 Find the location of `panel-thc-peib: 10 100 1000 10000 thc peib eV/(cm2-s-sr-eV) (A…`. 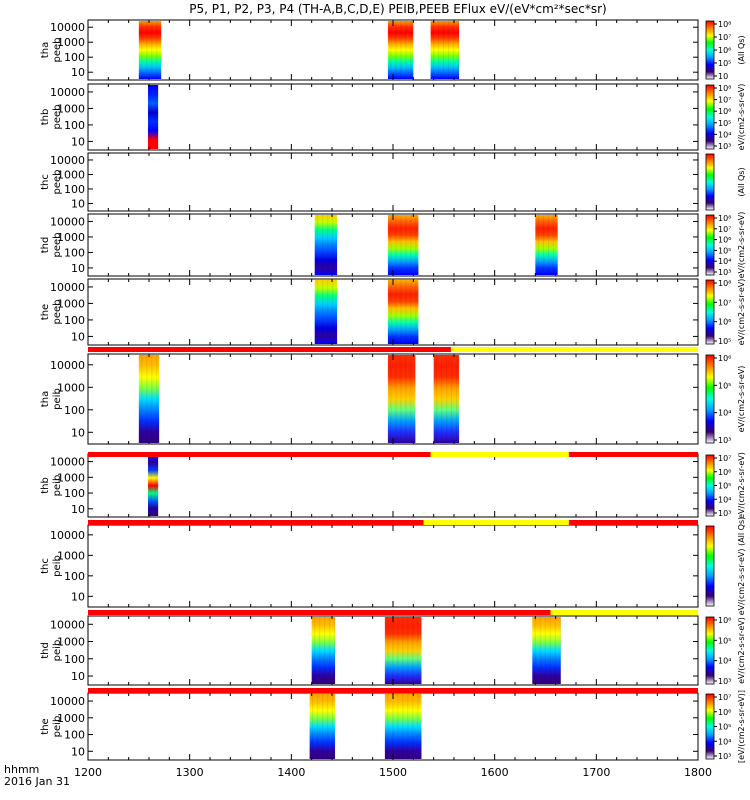

panel-thc-peib: 10 100 1000 10000 thc peib eV/(cm2-s-sr-eV) (A… is located at coordinates (393, 566).